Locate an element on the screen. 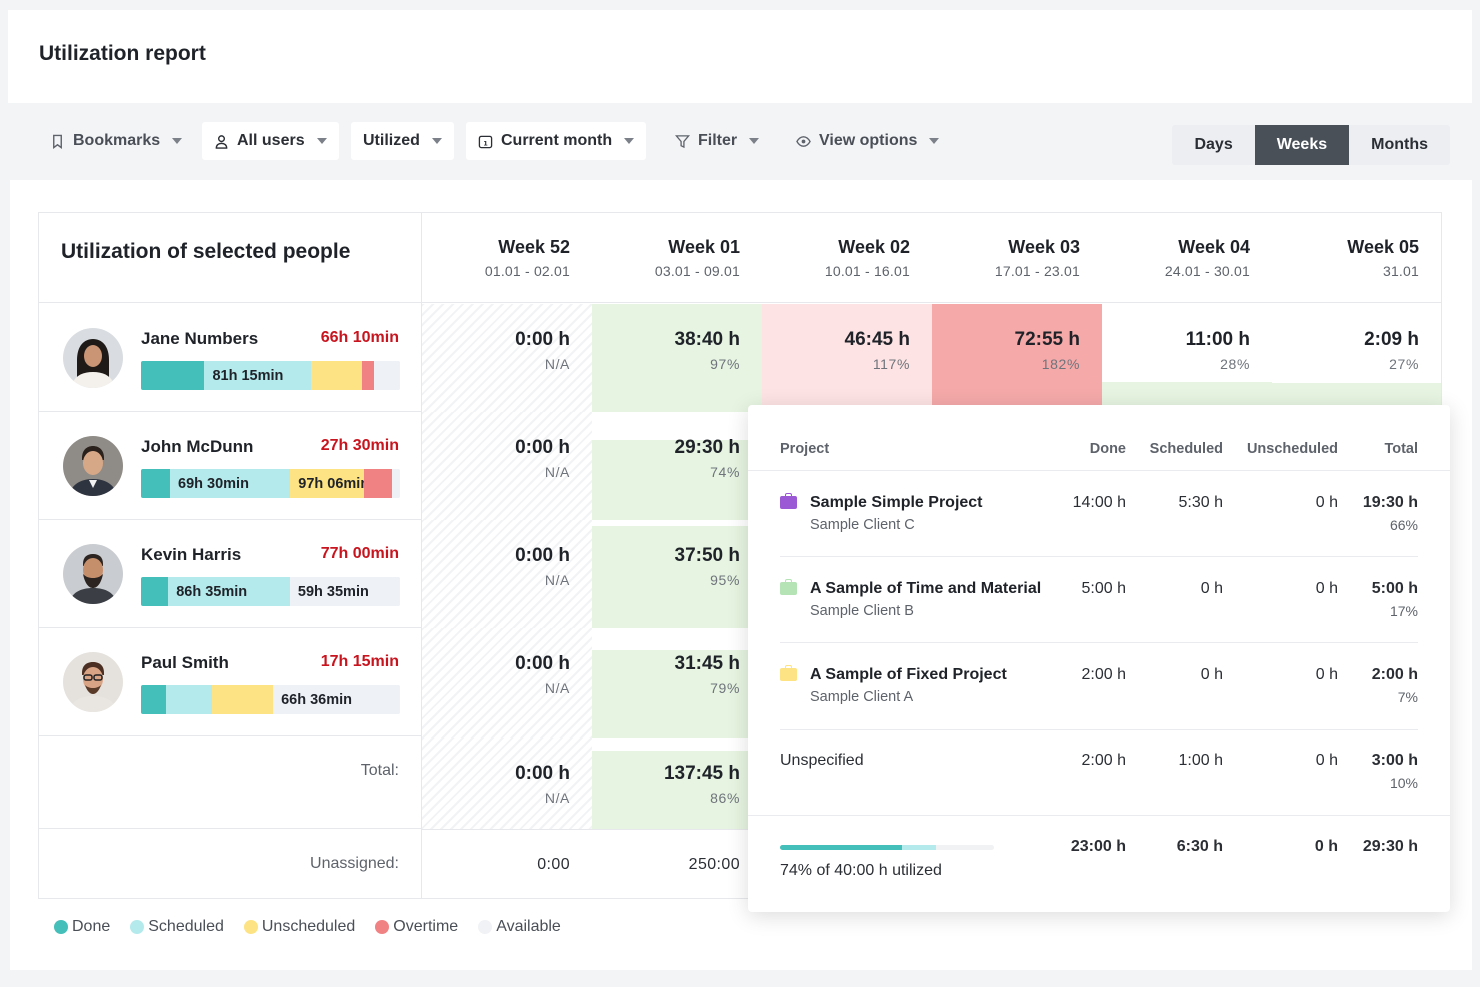  bar-scheduled: 69h 30min is located at coordinates (230, 483).